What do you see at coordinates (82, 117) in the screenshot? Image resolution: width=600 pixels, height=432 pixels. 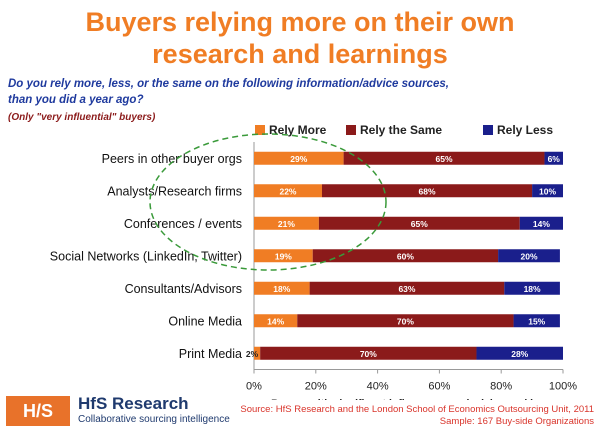 I see `sample-note: (Only "very influential" buyers)` at bounding box center [82, 117].